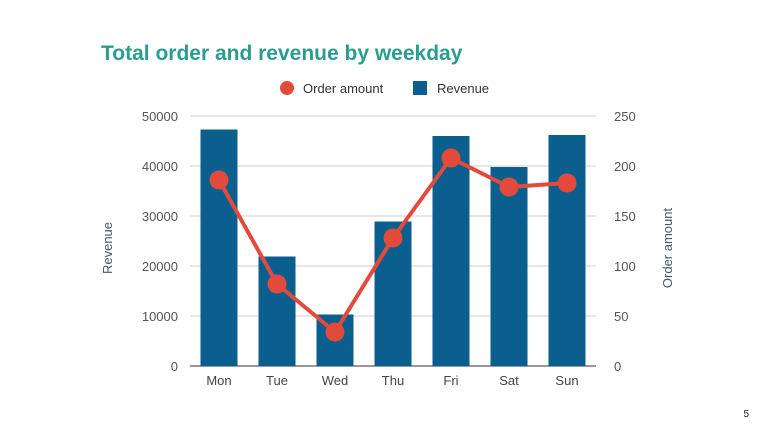  What do you see at coordinates (625, 166) in the screenshot?
I see `right-tick-label: 200` at bounding box center [625, 166].